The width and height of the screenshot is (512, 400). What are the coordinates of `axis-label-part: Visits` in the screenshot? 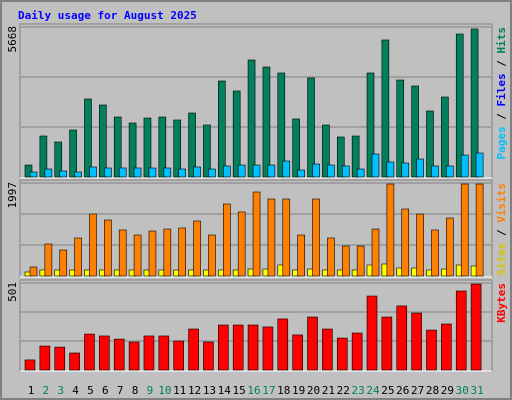 It's located at (501, 203).